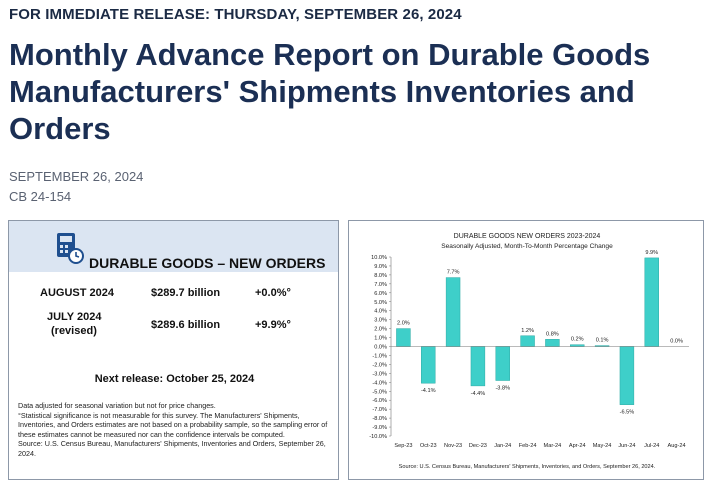 The height and width of the screenshot is (495, 718). Describe the element at coordinates (379, 365) in the screenshot. I see `y-tick-label: -2.0%` at that location.